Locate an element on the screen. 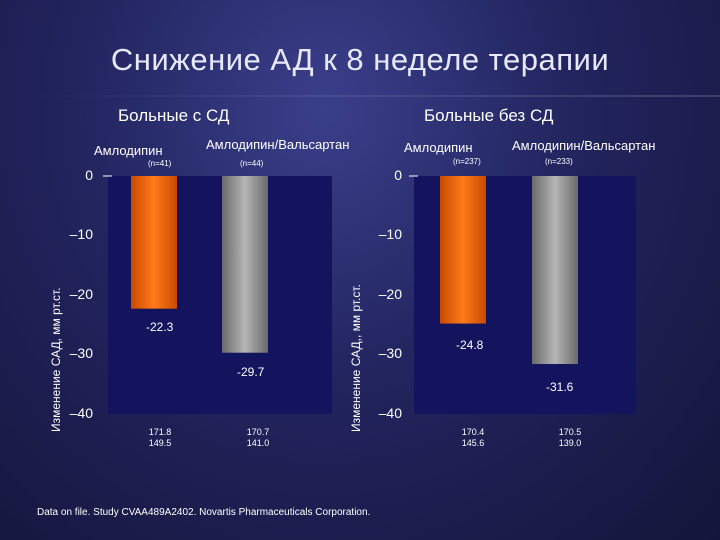  chart1-ytick: –40 is located at coordinates (81, 413).